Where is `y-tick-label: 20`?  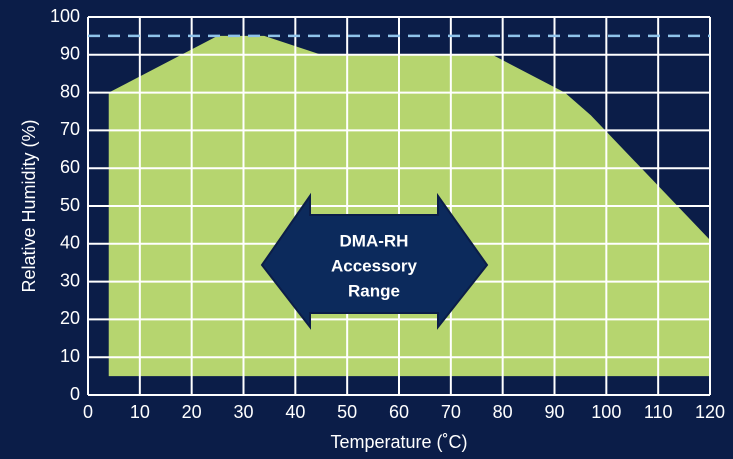 y-tick-label: 20 is located at coordinates (70, 318).